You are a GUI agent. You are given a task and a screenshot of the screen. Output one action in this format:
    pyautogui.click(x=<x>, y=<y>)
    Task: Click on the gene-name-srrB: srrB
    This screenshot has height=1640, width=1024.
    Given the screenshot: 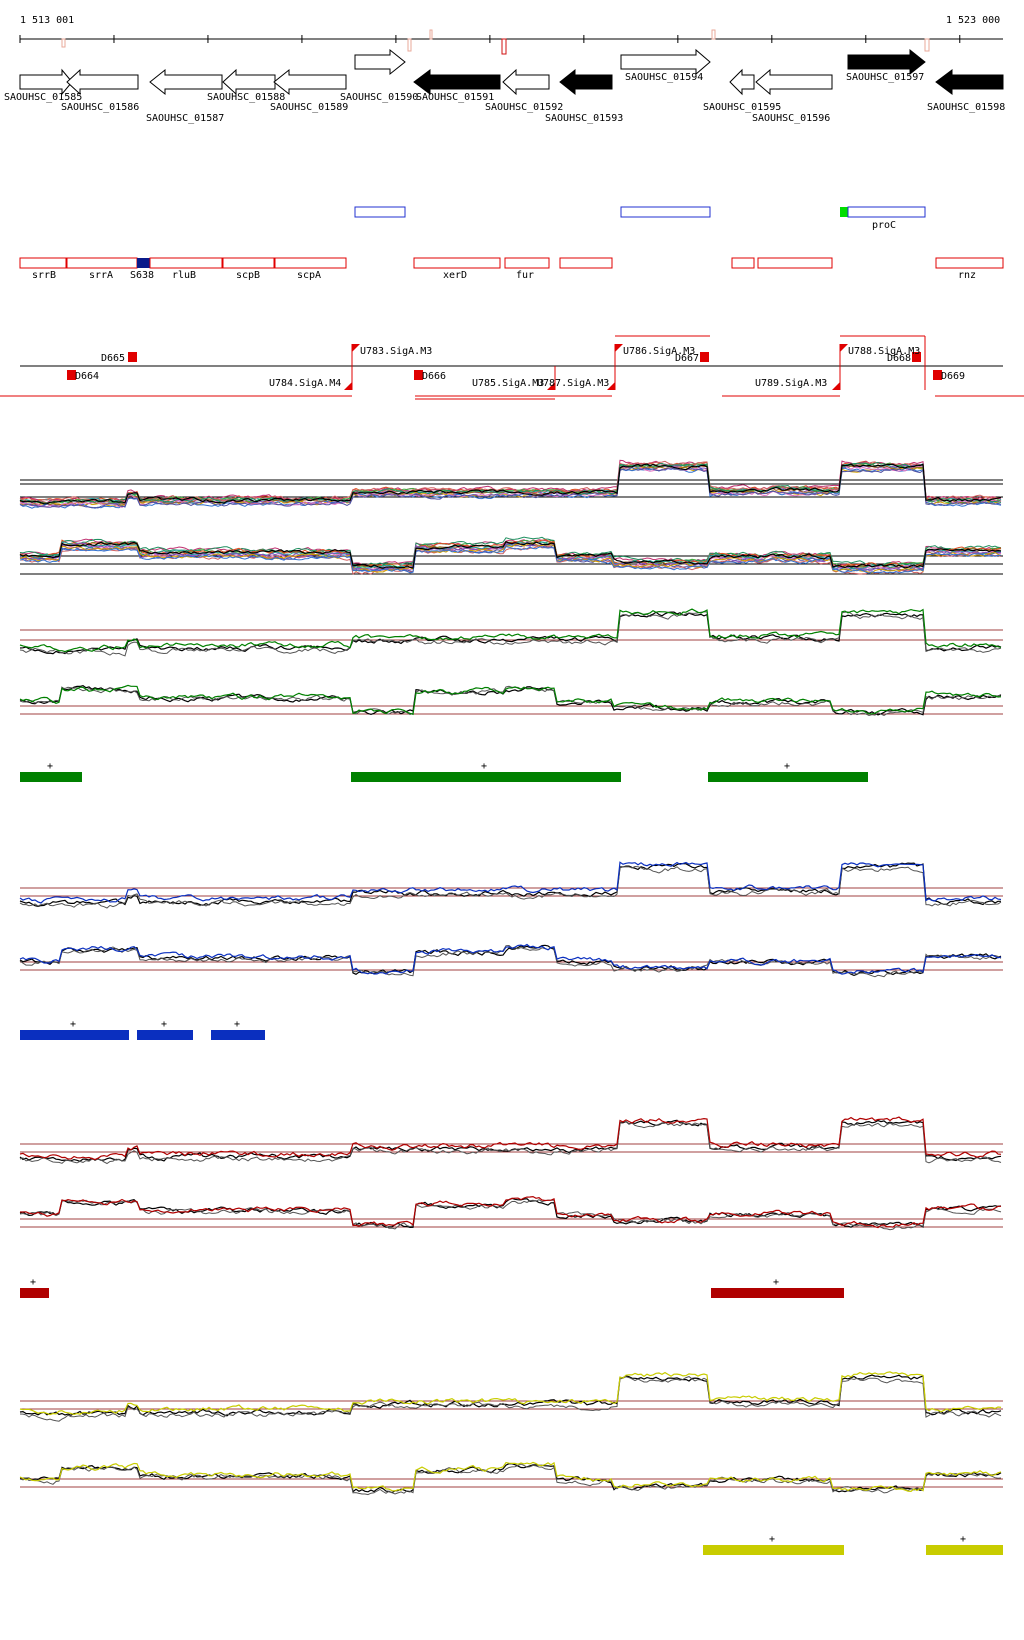 What is the action you would take?
    pyautogui.click(x=44, y=275)
    